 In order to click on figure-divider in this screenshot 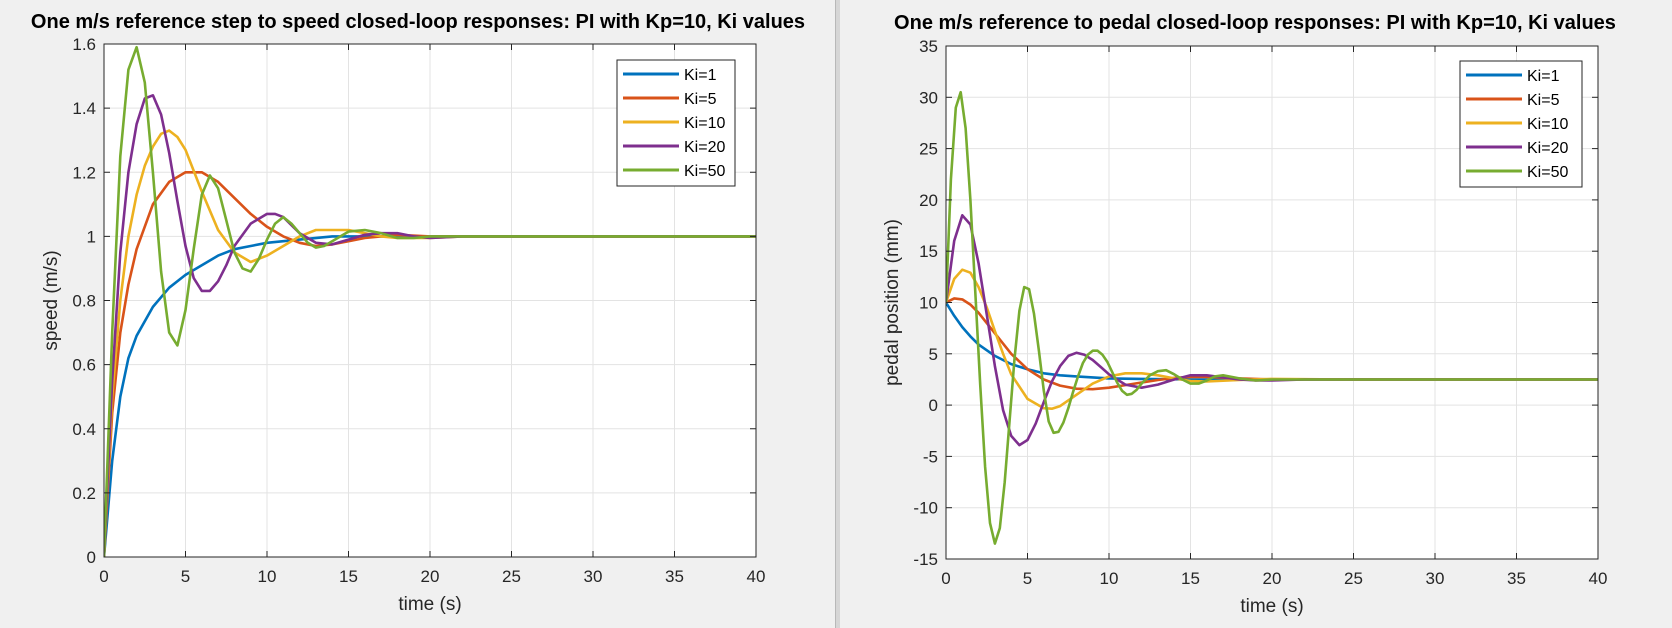, I will do `click(838, 314)`.